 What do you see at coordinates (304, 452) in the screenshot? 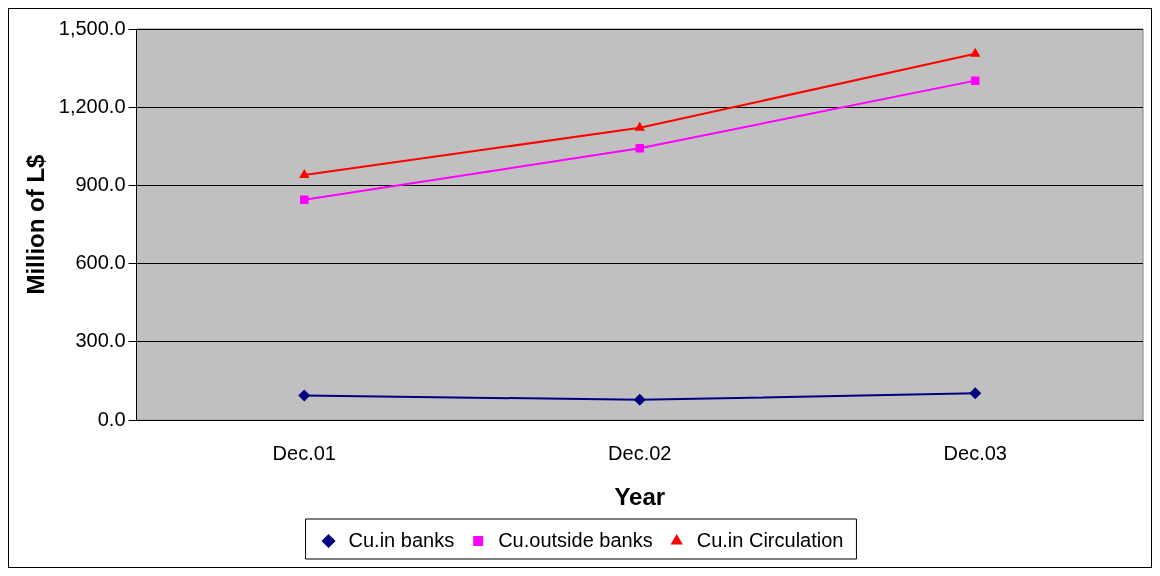
I see `x-tick-label: Dec.01` at bounding box center [304, 452].